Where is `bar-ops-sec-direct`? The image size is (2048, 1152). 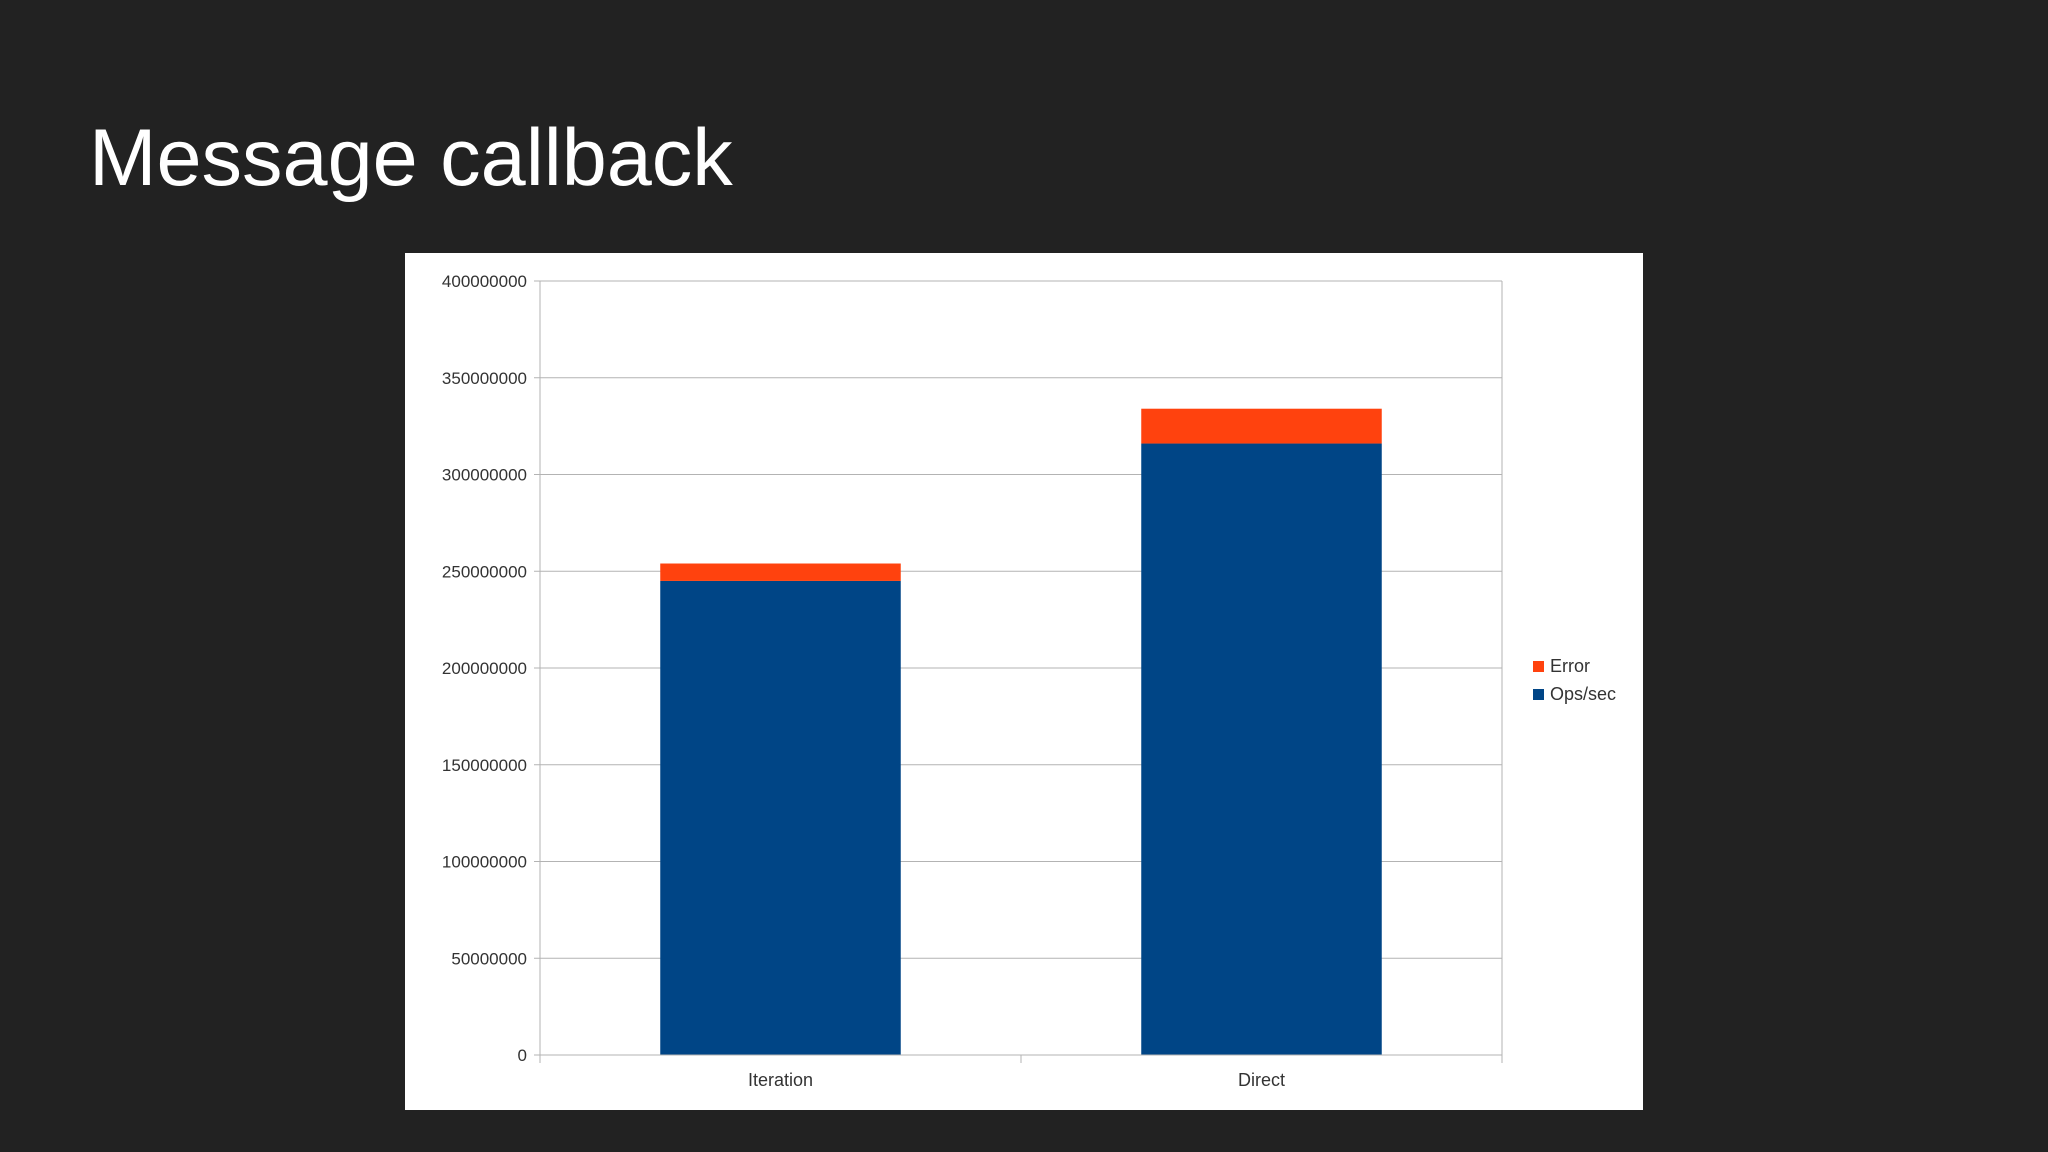 bar-ops-sec-direct is located at coordinates (1261, 749).